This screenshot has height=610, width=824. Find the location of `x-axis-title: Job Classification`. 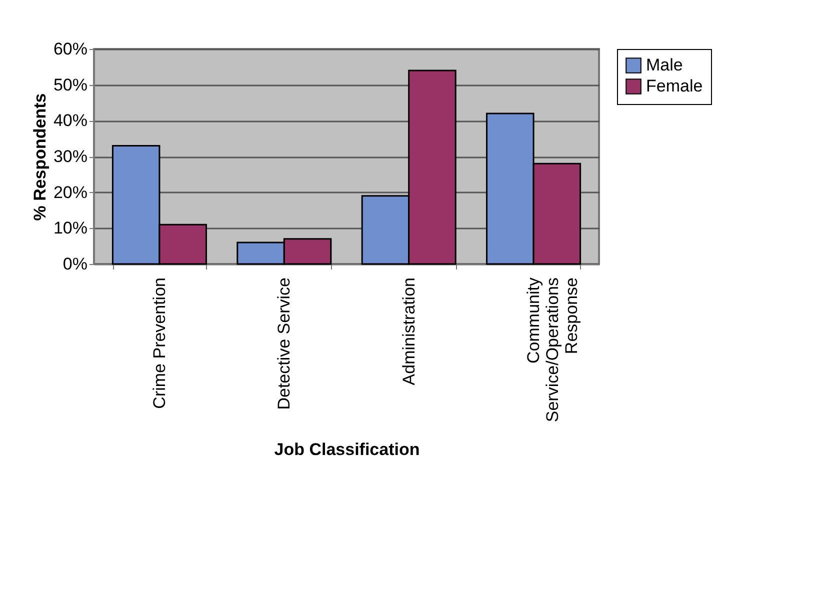

x-axis-title: Job Classification is located at coordinates (347, 450).